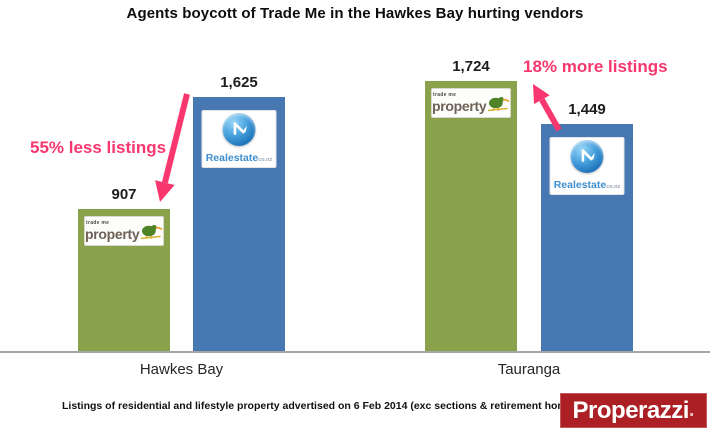 The height and width of the screenshot is (431, 710). Describe the element at coordinates (471, 205) in the screenshot. I see `bar-trademe-tauranga: 1,724 trade me property` at that location.